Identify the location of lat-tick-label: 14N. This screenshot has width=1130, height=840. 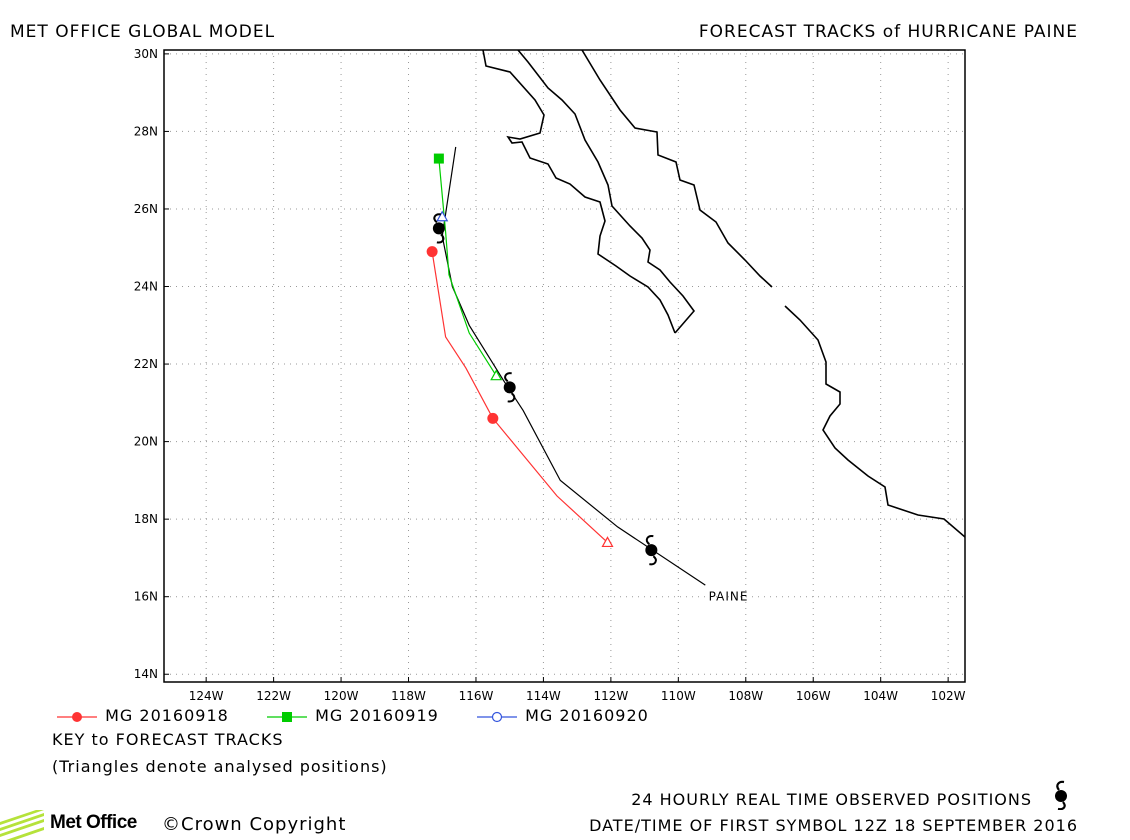
(146, 674).